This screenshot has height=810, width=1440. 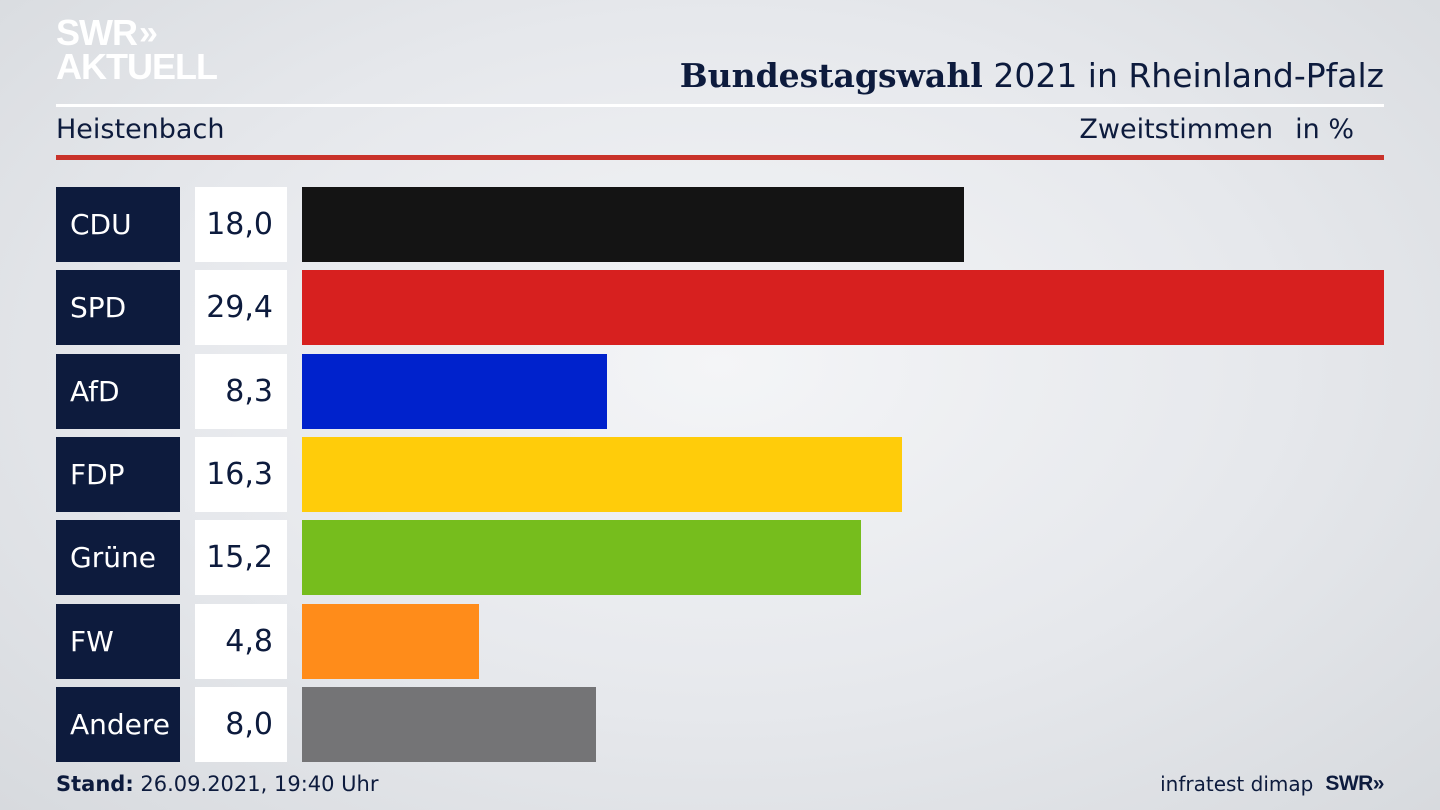 What do you see at coordinates (118, 308) in the screenshot?
I see `party-label: SPD` at bounding box center [118, 308].